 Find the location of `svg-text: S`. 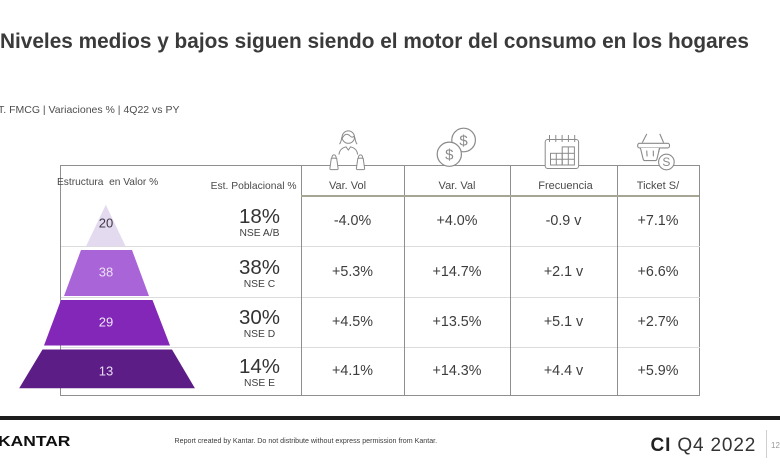

svg-text: S is located at coordinates (666, 162).